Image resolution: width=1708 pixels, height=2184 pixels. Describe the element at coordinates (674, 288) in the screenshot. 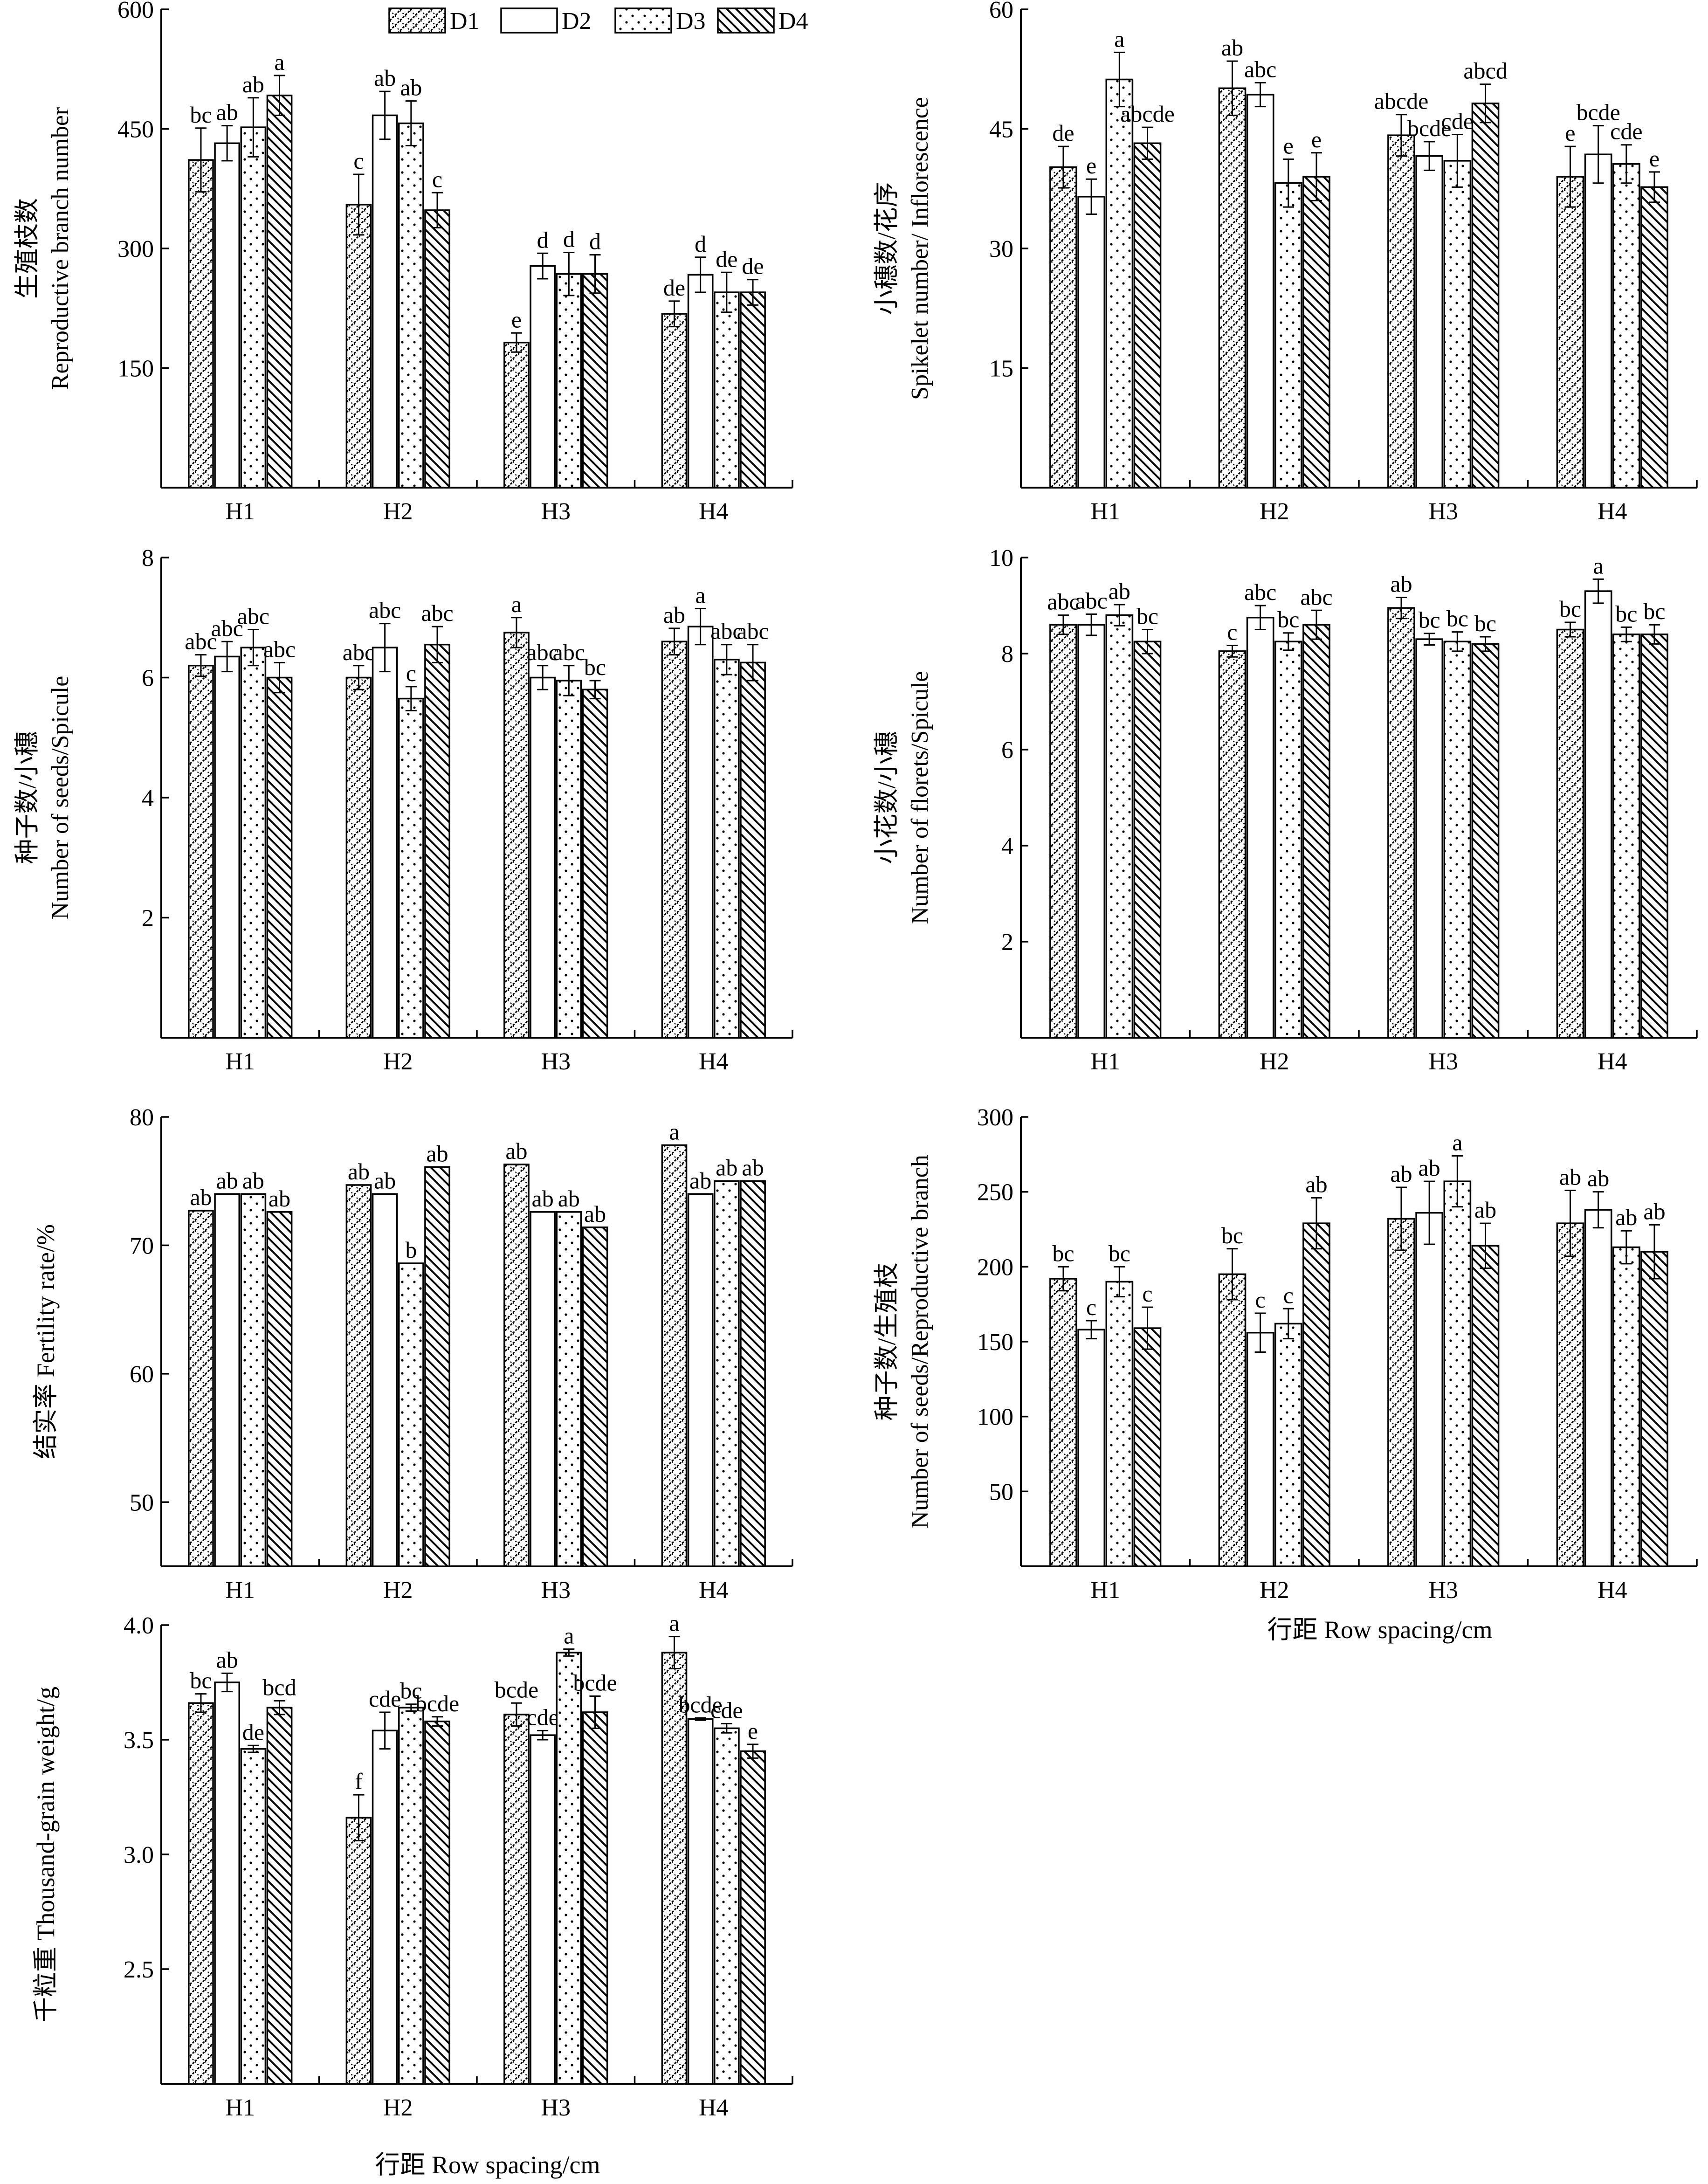

I see `significance-letter: de` at that location.